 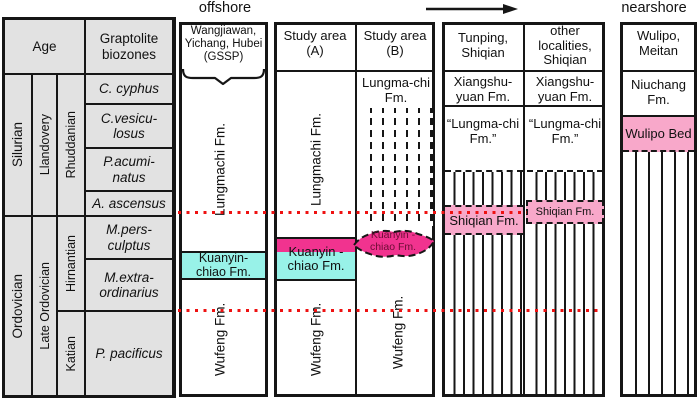 I want to click on biozone-label: C.vesicu-losus, so click(x=129, y=125).